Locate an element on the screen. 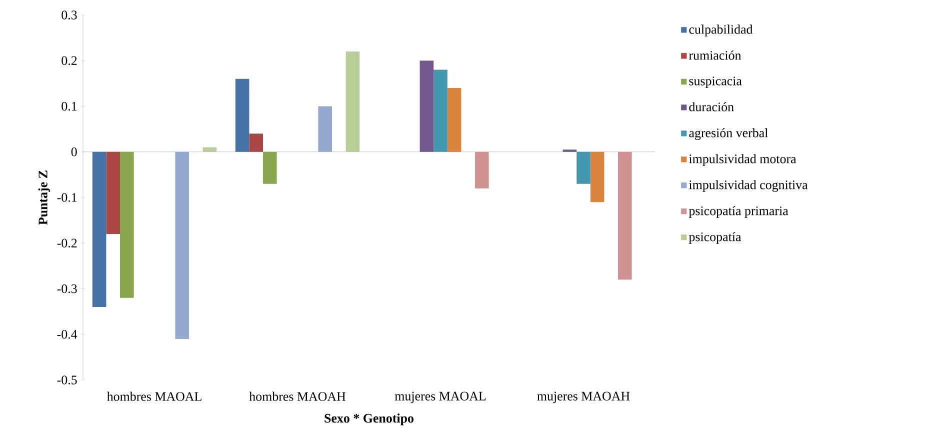  x-axis-title: Sexo * Genotipo is located at coordinates (369, 420).